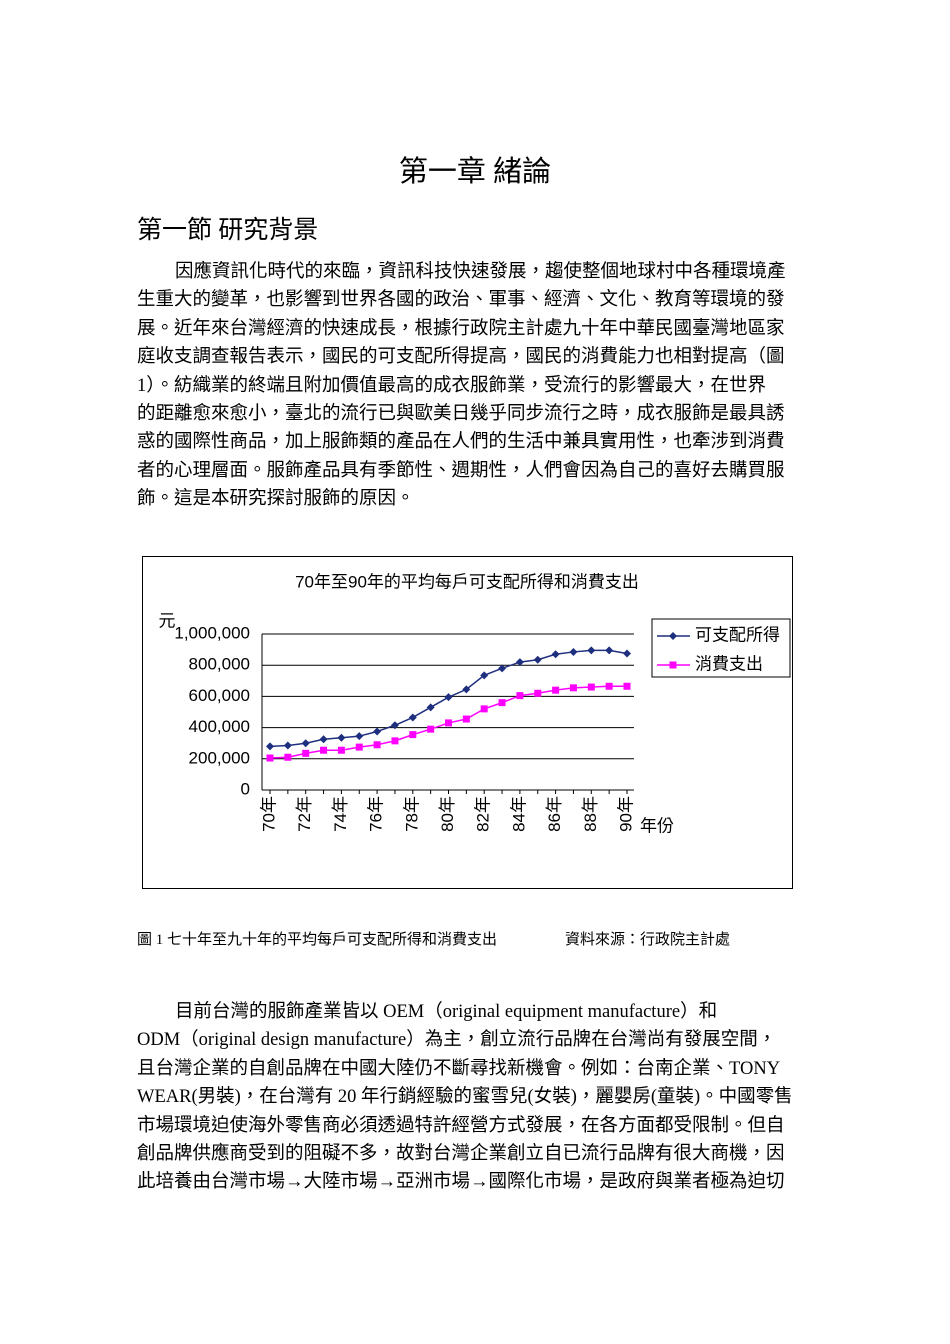  Describe the element at coordinates (459, 1068) in the screenshot. I see `text-line: 且台灣企業的自創品牌在中國大陸仍不斷尋找新機會。例如：台南企業、TONY` at that location.